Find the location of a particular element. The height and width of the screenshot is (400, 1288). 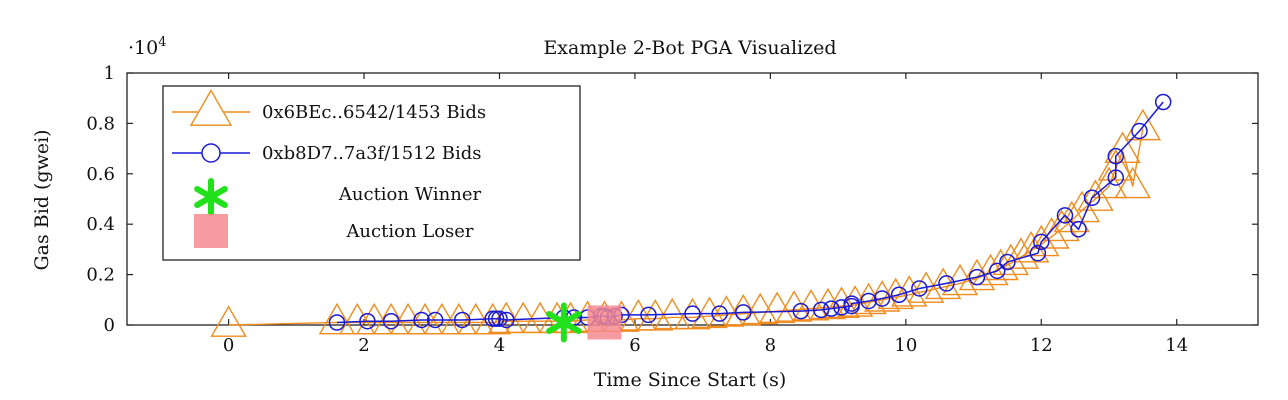

y-tick-label: 0 is located at coordinates (109, 325).